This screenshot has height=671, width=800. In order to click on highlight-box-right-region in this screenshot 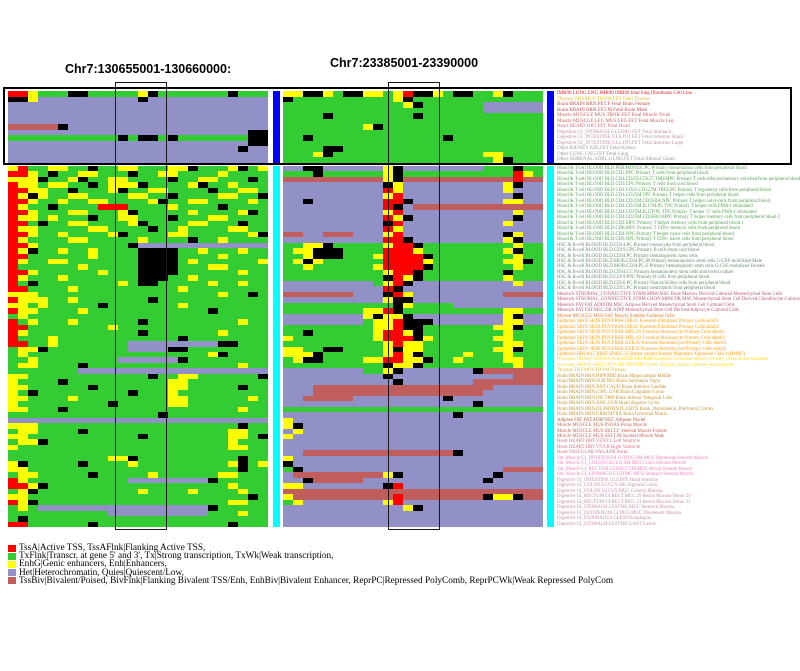, I will do `click(414, 306)`.